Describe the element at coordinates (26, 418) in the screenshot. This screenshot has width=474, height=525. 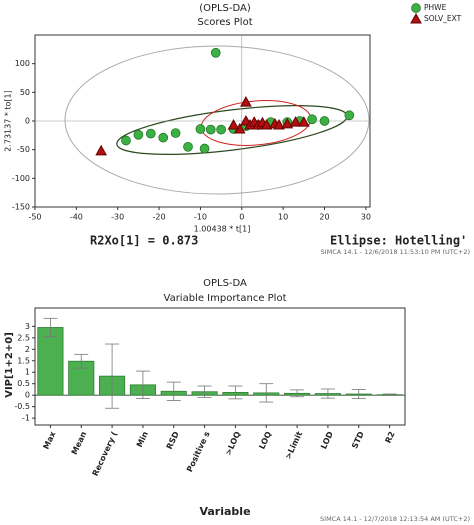
I see `y-tick-label: -1` at that location.